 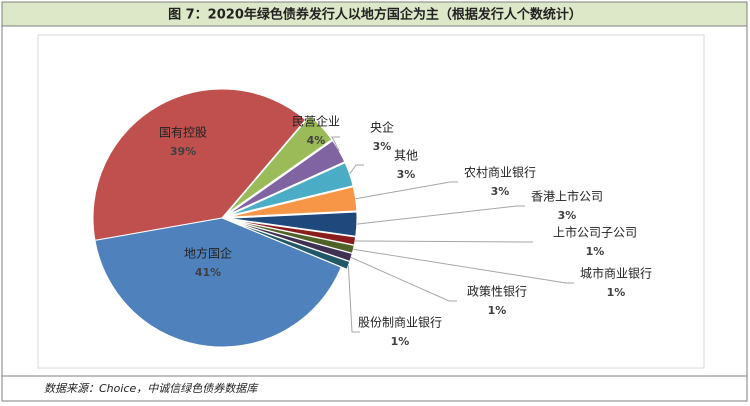 What do you see at coordinates (183, 133) in the screenshot?
I see `slice-label: 国有控股` at bounding box center [183, 133].